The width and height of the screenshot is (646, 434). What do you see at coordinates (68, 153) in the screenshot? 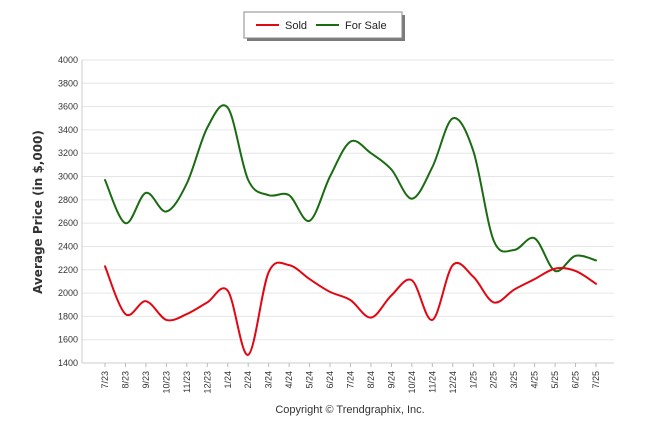
I see `y-tick-label: 3200` at bounding box center [68, 153].